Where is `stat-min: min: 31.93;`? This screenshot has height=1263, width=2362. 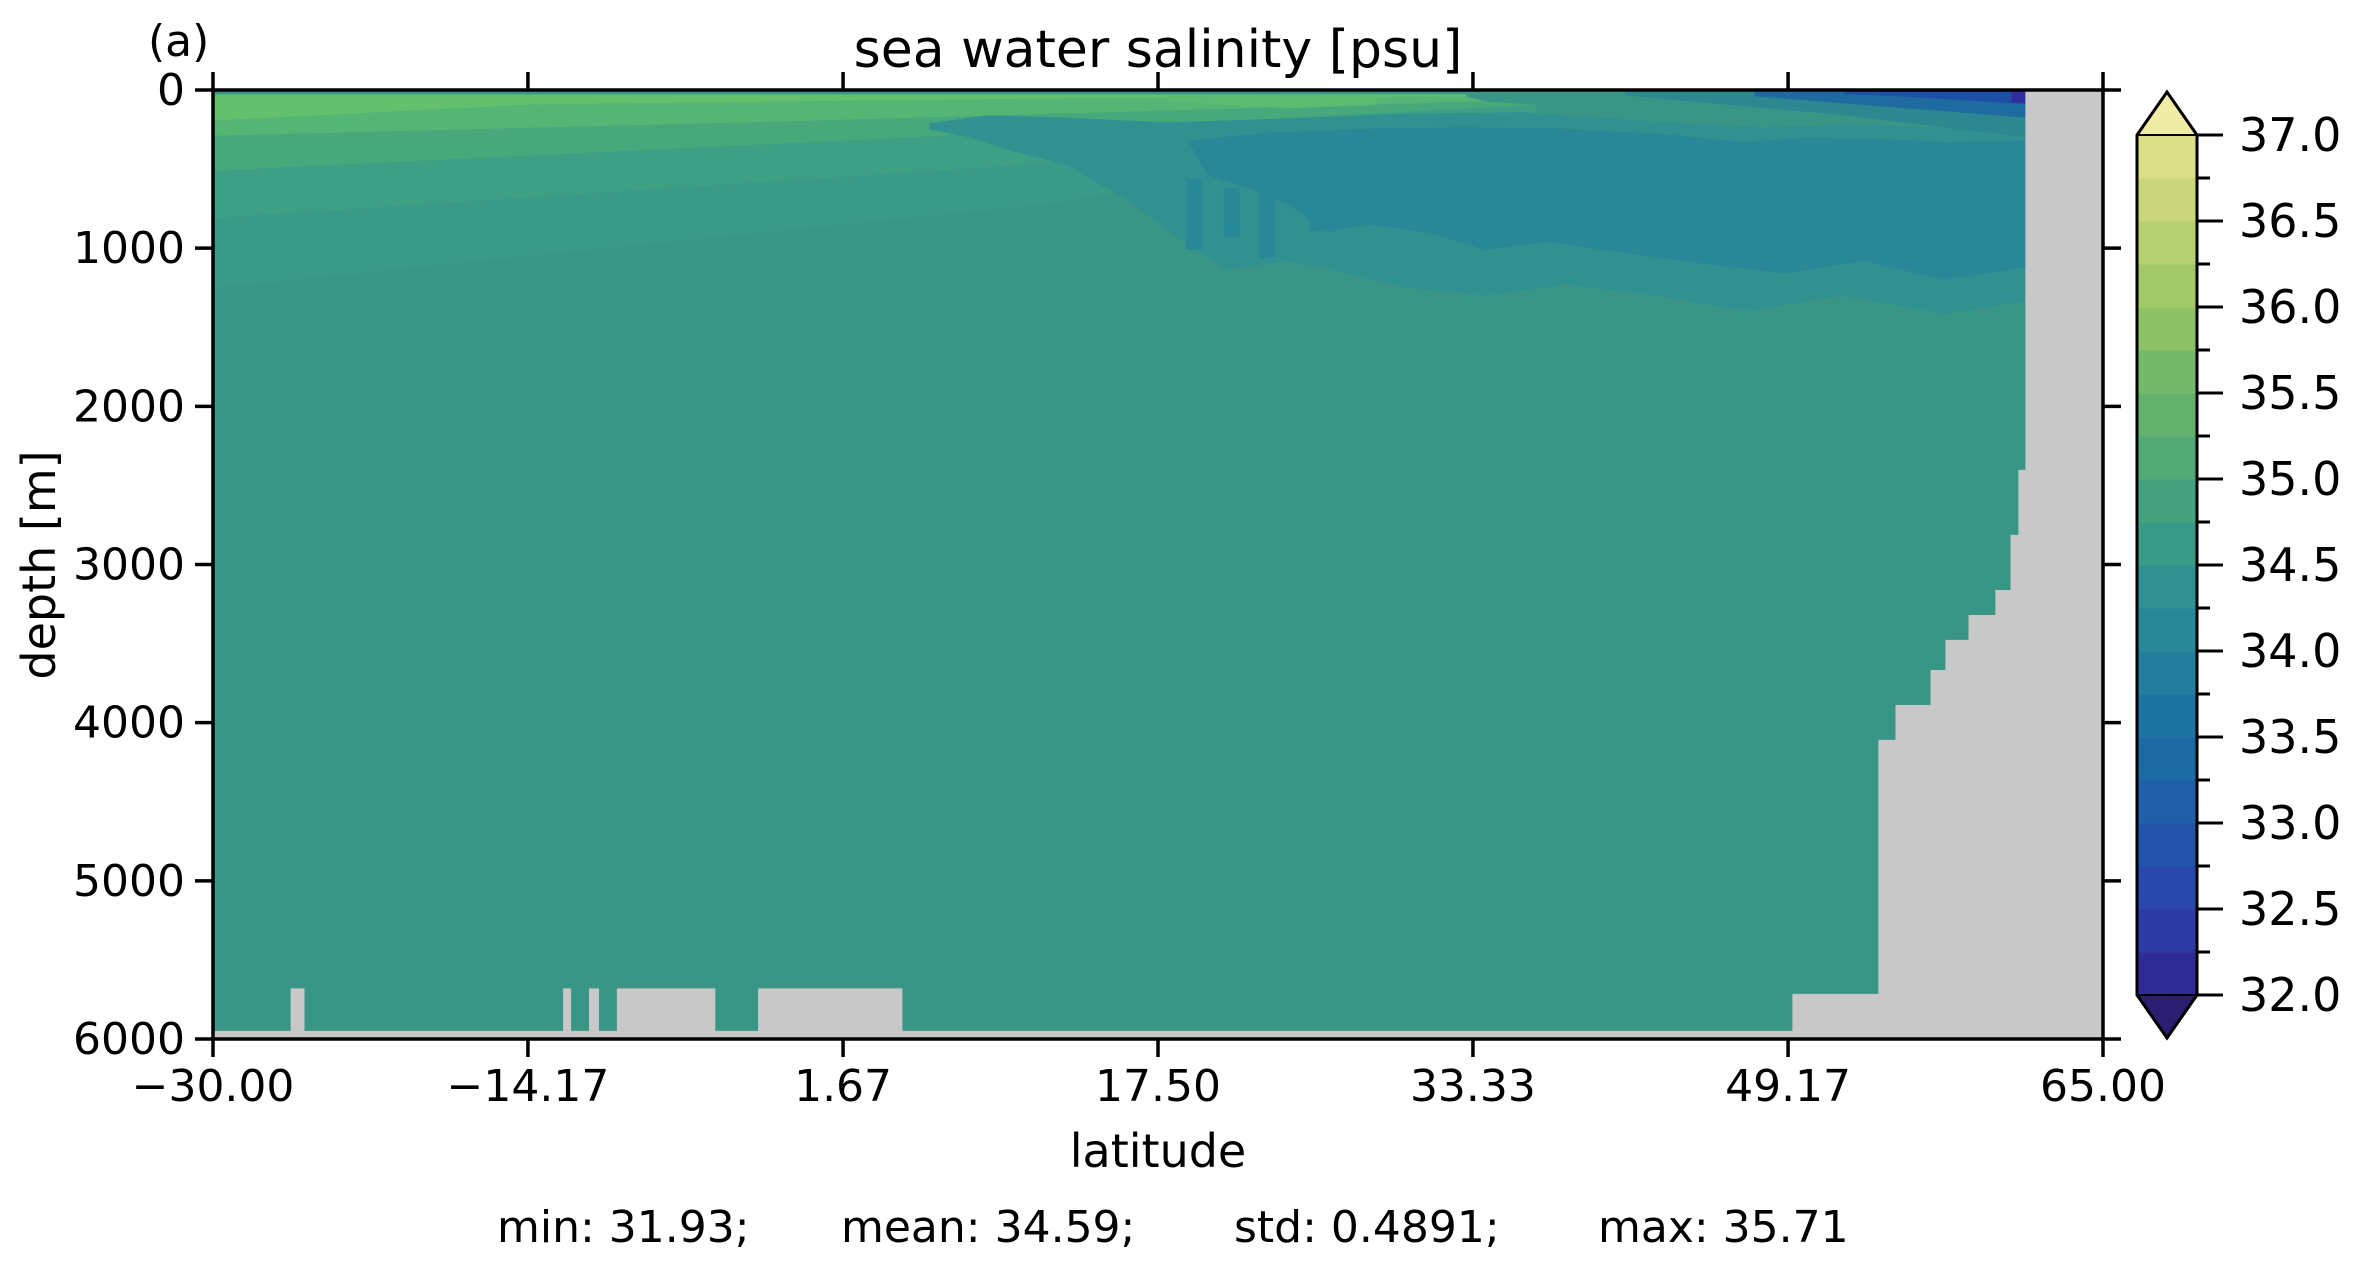
stat-min: min: 31.93; is located at coordinates (623, 1227).